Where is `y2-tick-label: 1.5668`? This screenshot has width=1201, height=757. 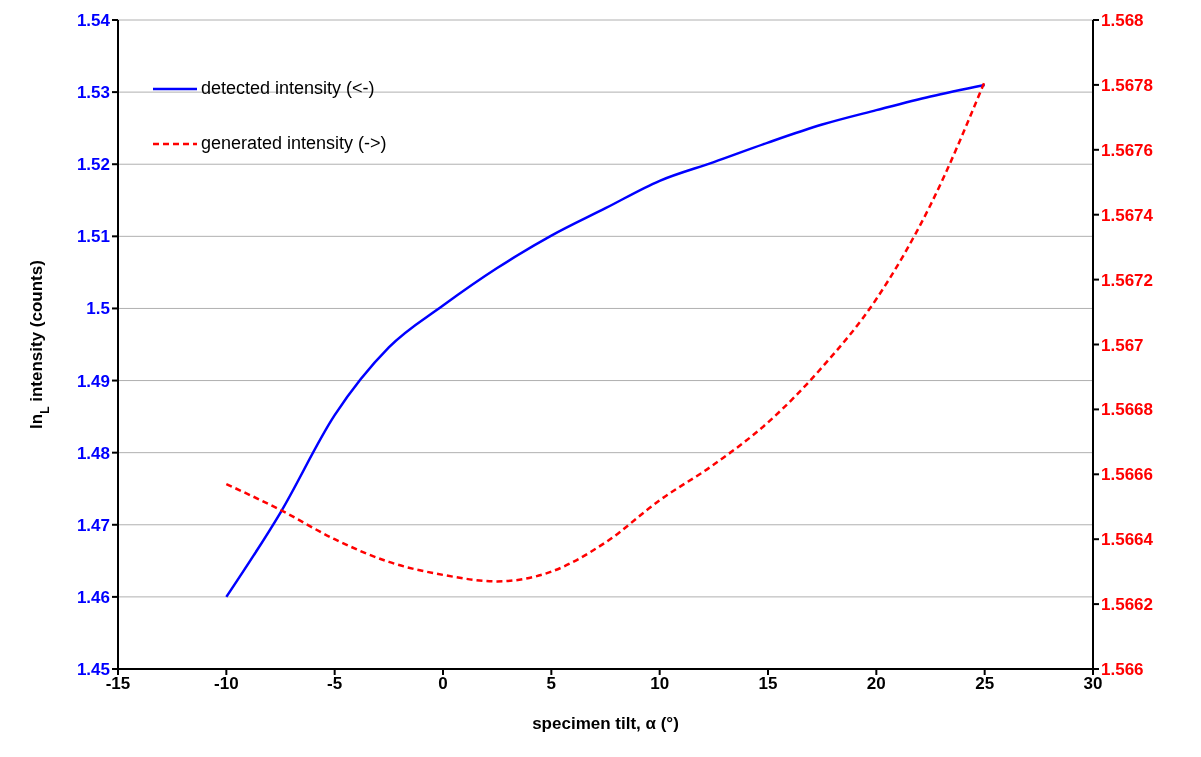 y2-tick-label: 1.5668 is located at coordinates (1127, 410).